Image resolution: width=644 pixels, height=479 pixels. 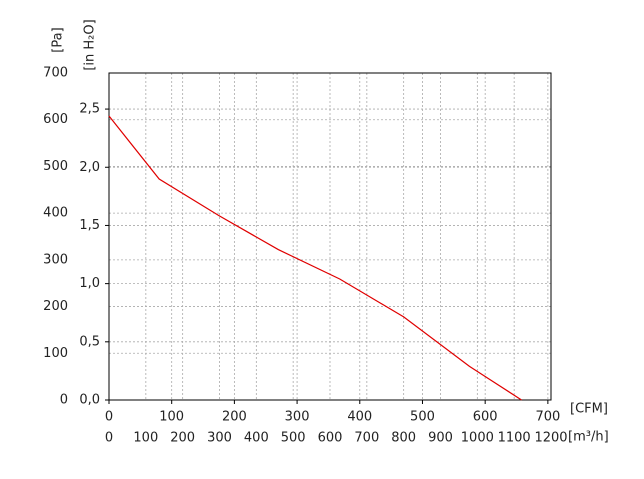 I want to click on y-tick-label: 700, so click(x=55, y=73).